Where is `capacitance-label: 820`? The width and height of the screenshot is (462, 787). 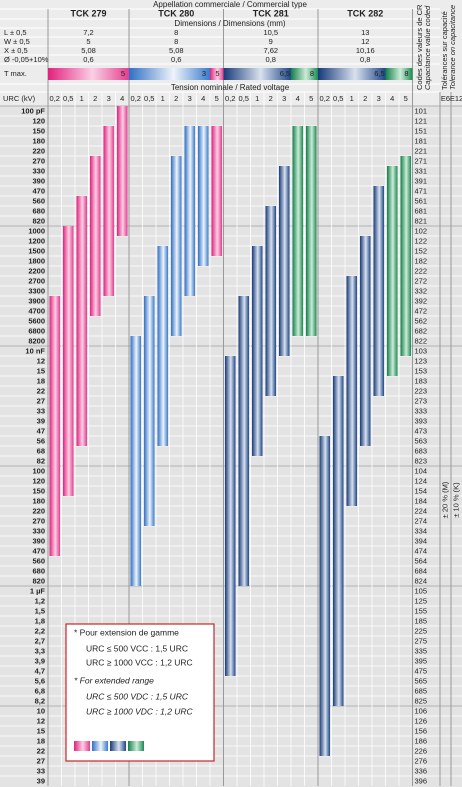
capacitance-label: 820 is located at coordinates (38, 220).